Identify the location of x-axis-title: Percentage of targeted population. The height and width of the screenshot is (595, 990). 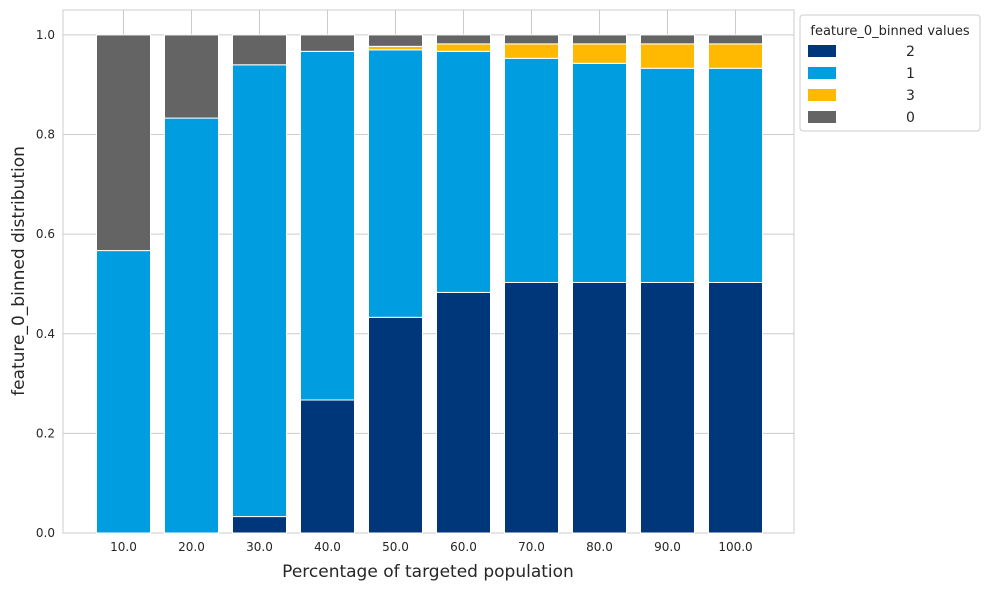
(428, 572).